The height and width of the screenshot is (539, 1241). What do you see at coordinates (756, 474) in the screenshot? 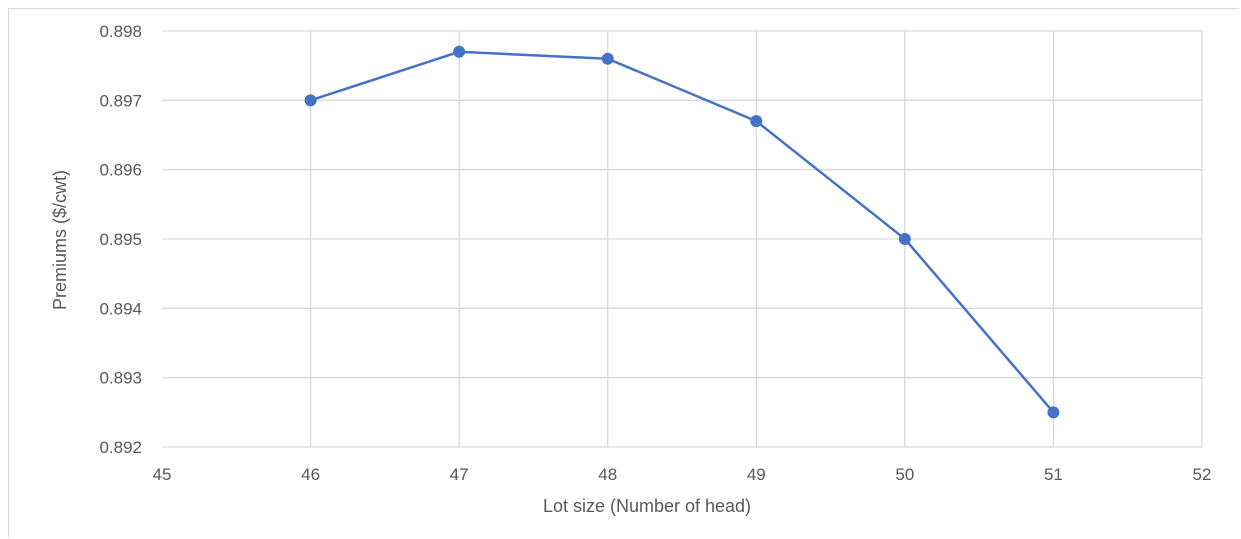
I see `x-tick-label: 49` at bounding box center [756, 474].